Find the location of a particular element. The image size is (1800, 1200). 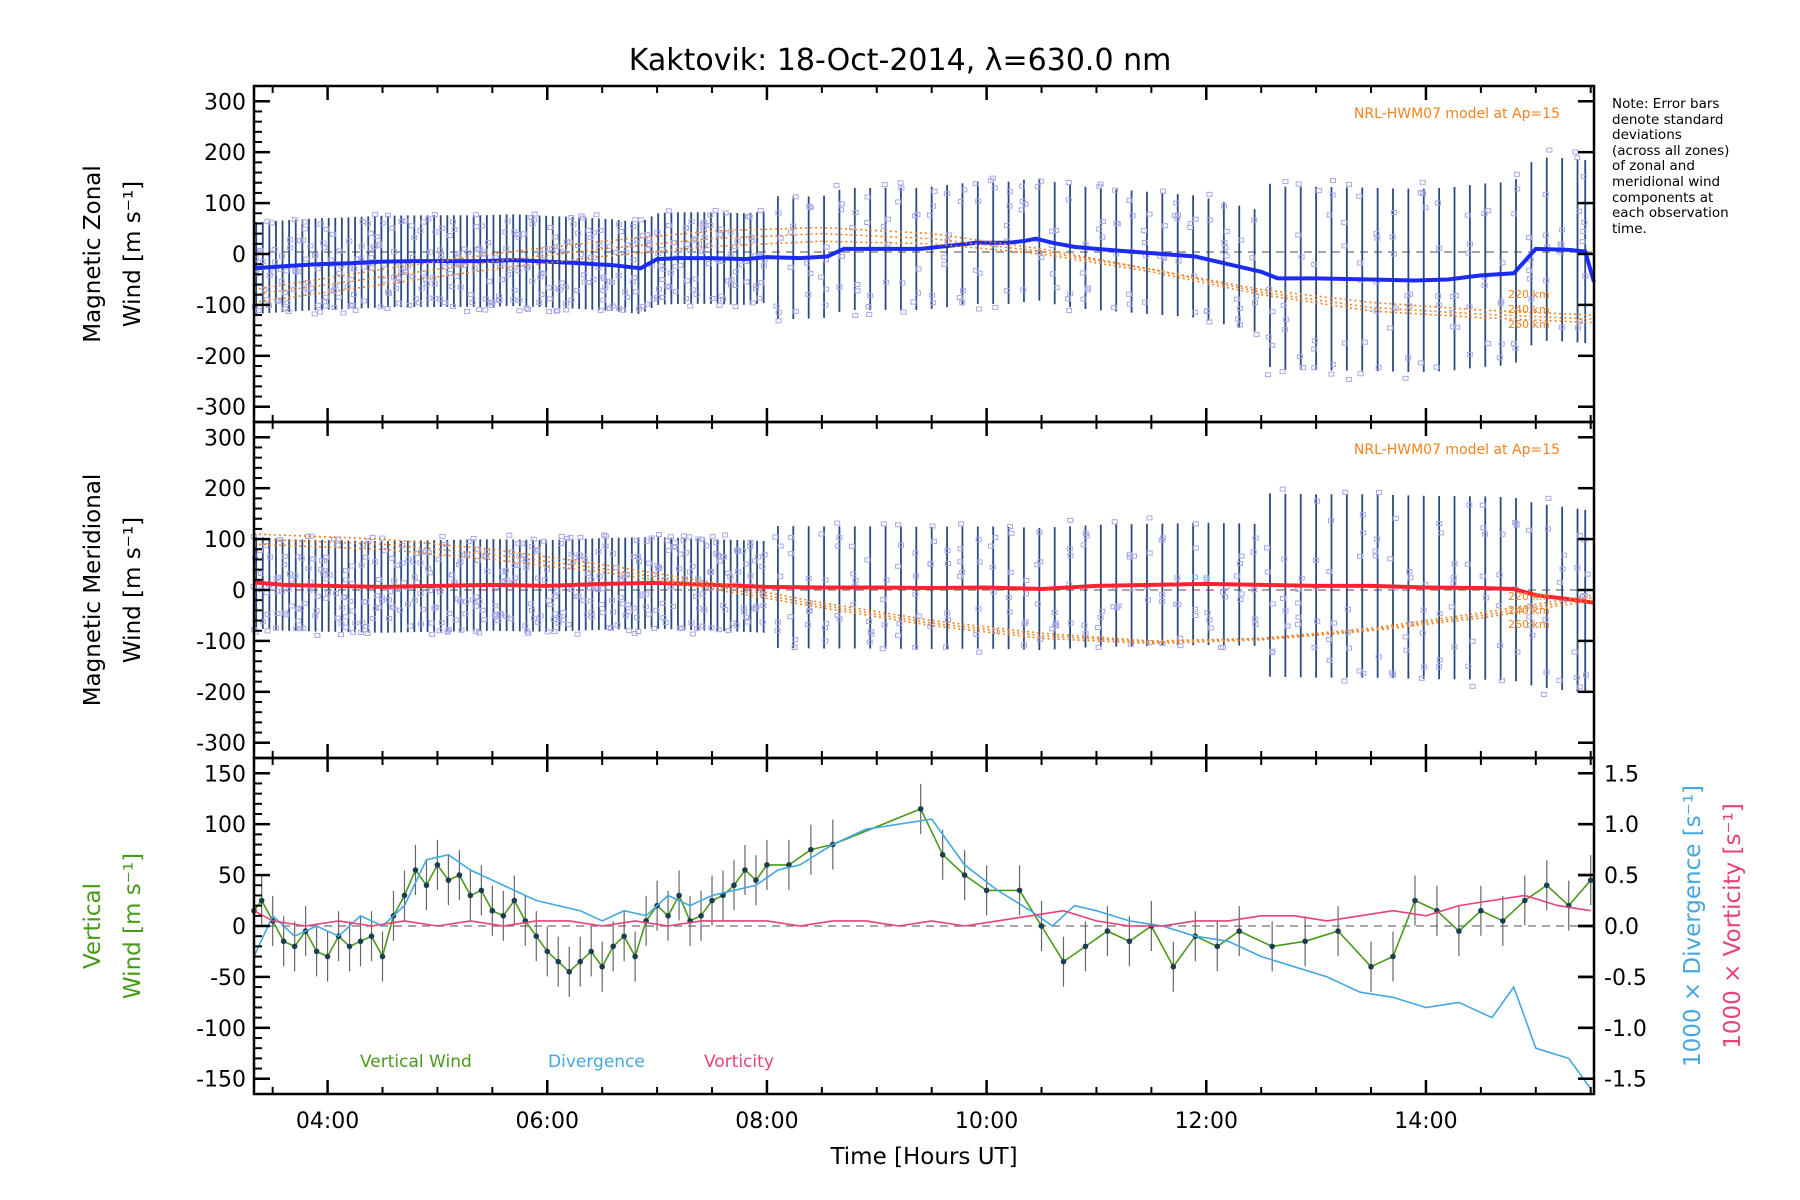

zonal-model-label: NRL-HWM07 model at Ap=15 is located at coordinates (1457, 114).